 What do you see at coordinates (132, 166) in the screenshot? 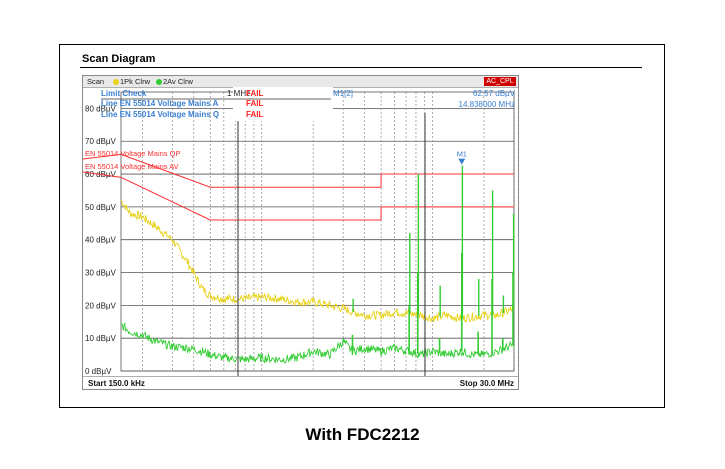
I see `av-limit-label: EN 55014 Voltage Mains AV` at bounding box center [132, 166].